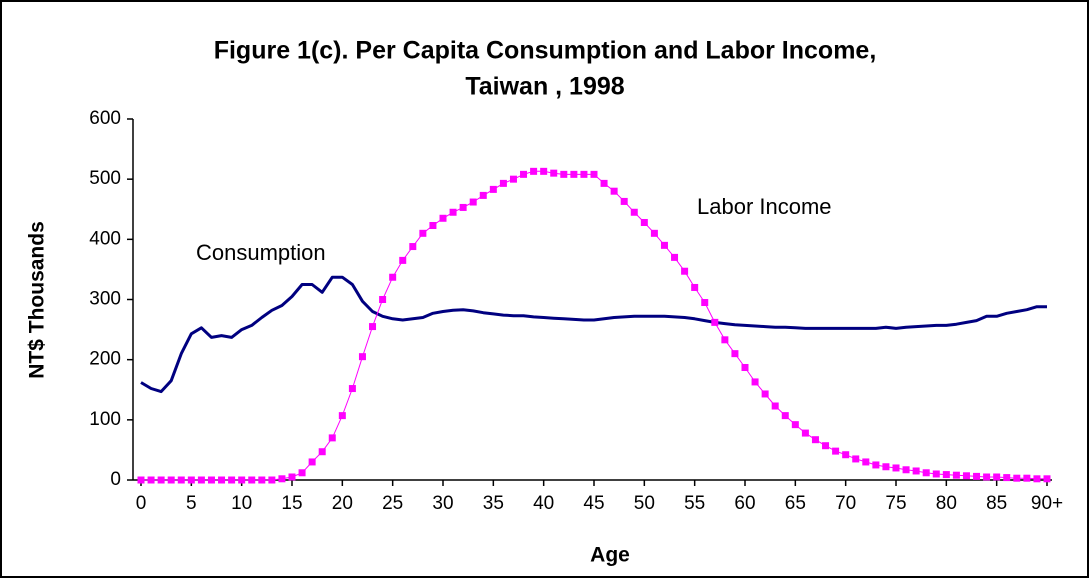  Describe the element at coordinates (895, 503) in the screenshot. I see `x-tick-label: 75` at that location.